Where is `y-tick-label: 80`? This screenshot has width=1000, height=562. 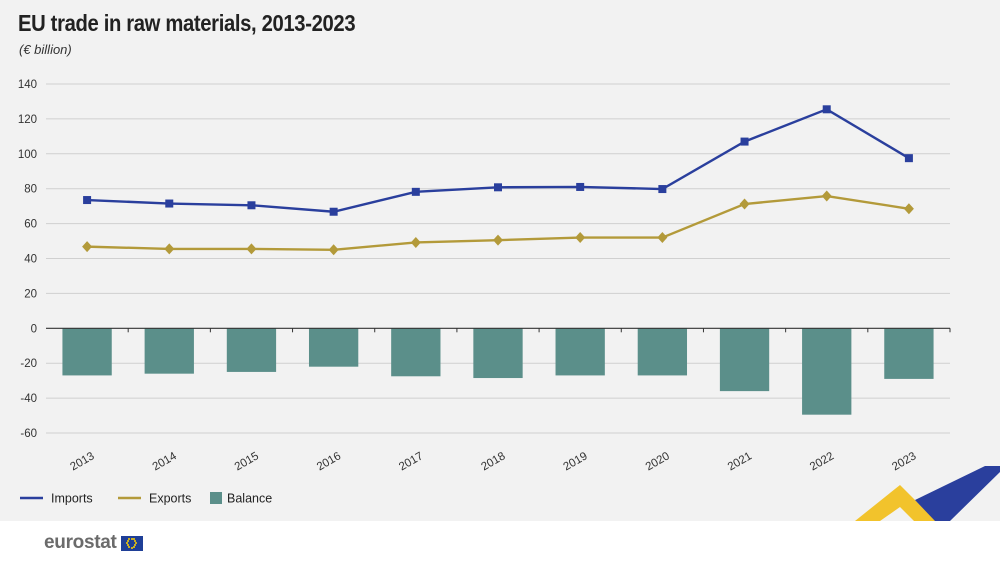 y-tick-label: 80 is located at coordinates (30, 190).